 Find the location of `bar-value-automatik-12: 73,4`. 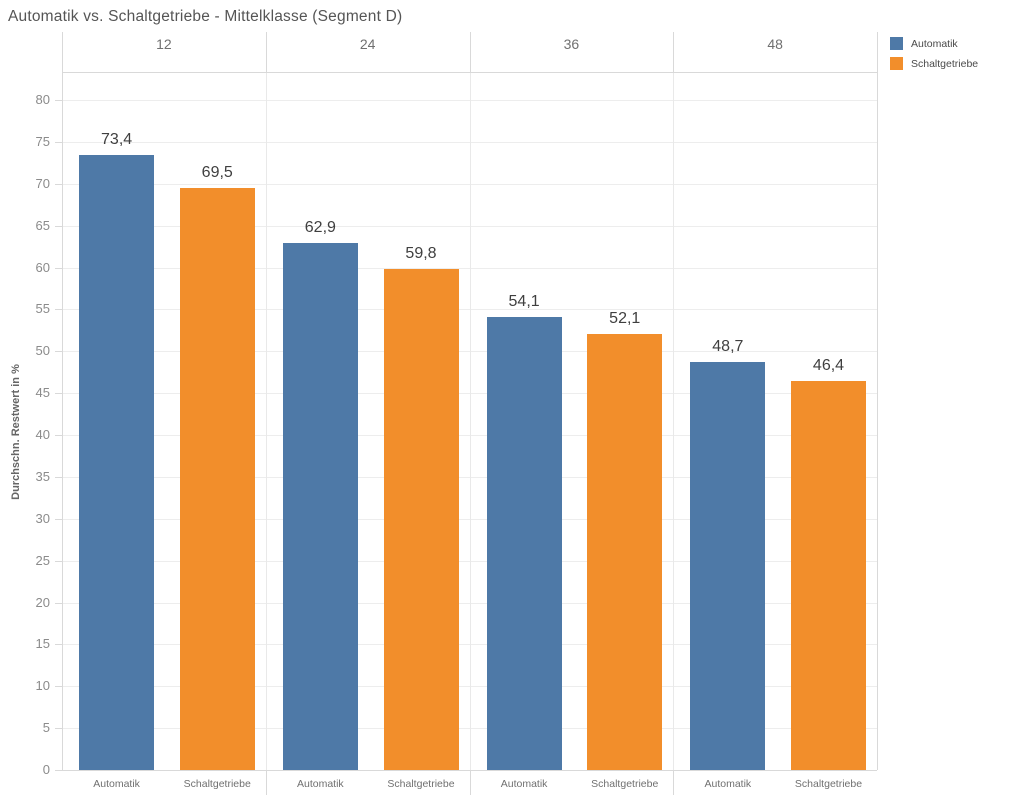

bar-value-automatik-12: 73,4 is located at coordinates (117, 140).